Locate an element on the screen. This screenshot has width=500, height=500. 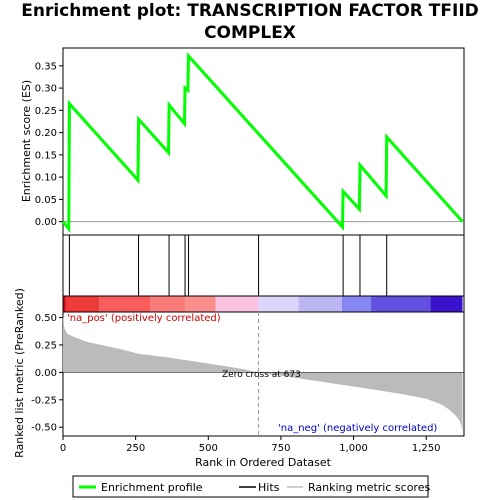
hits-panel-frame is located at coordinates (263, 265).